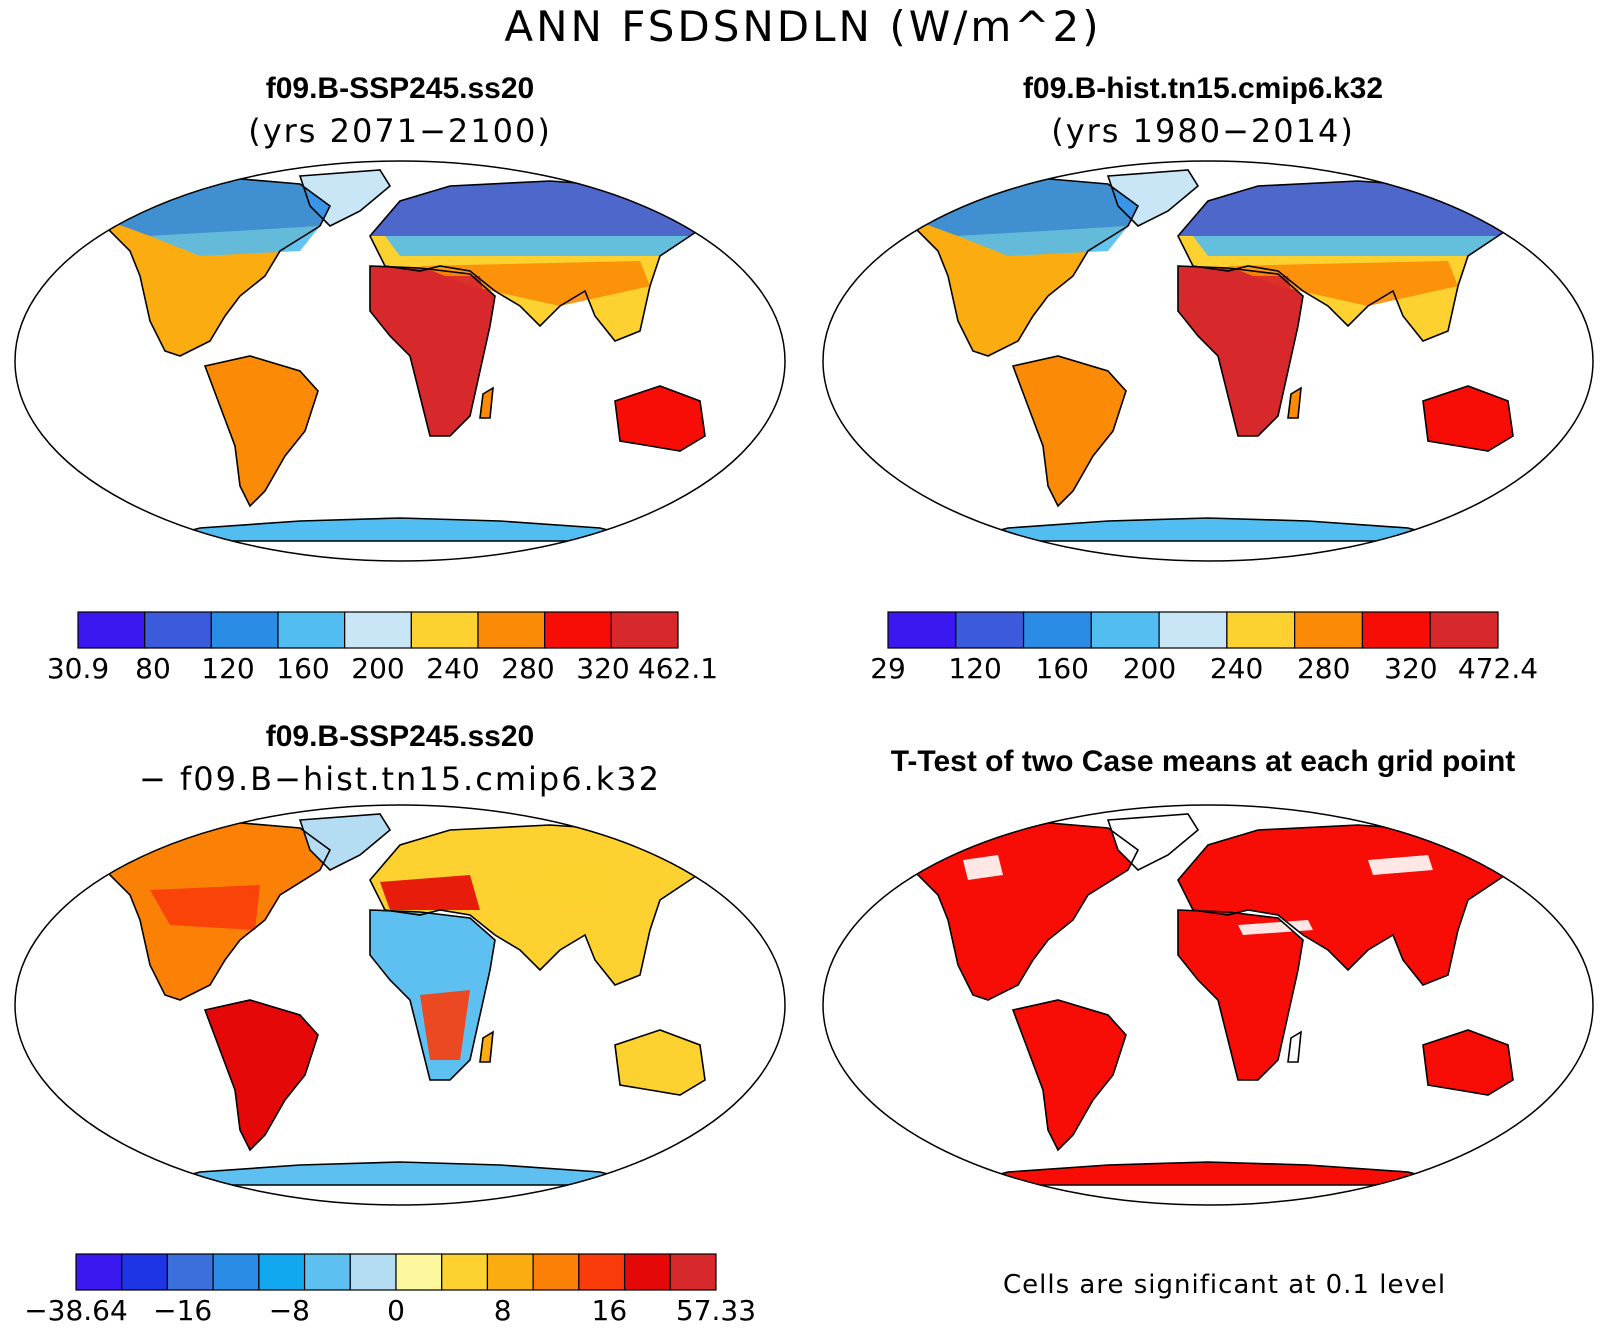  I want to click on panel2-colorbar: 29 120 160 200 240 280 320 472.4, so click(1204, 648).